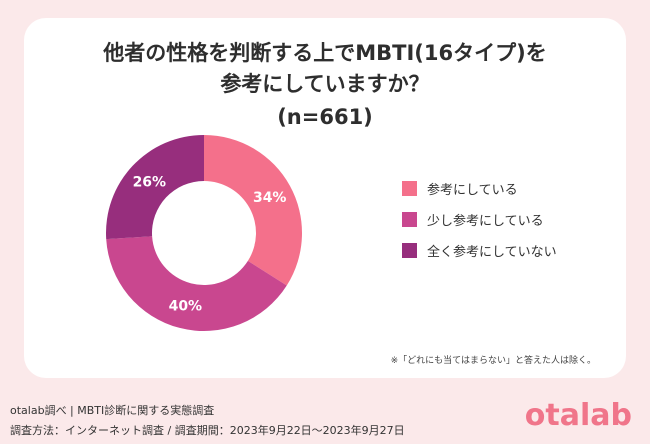 Image resolution: width=650 pixels, height=444 pixels. Describe the element at coordinates (270, 198) in the screenshot. I see `donut-label-0: 34%` at that location.